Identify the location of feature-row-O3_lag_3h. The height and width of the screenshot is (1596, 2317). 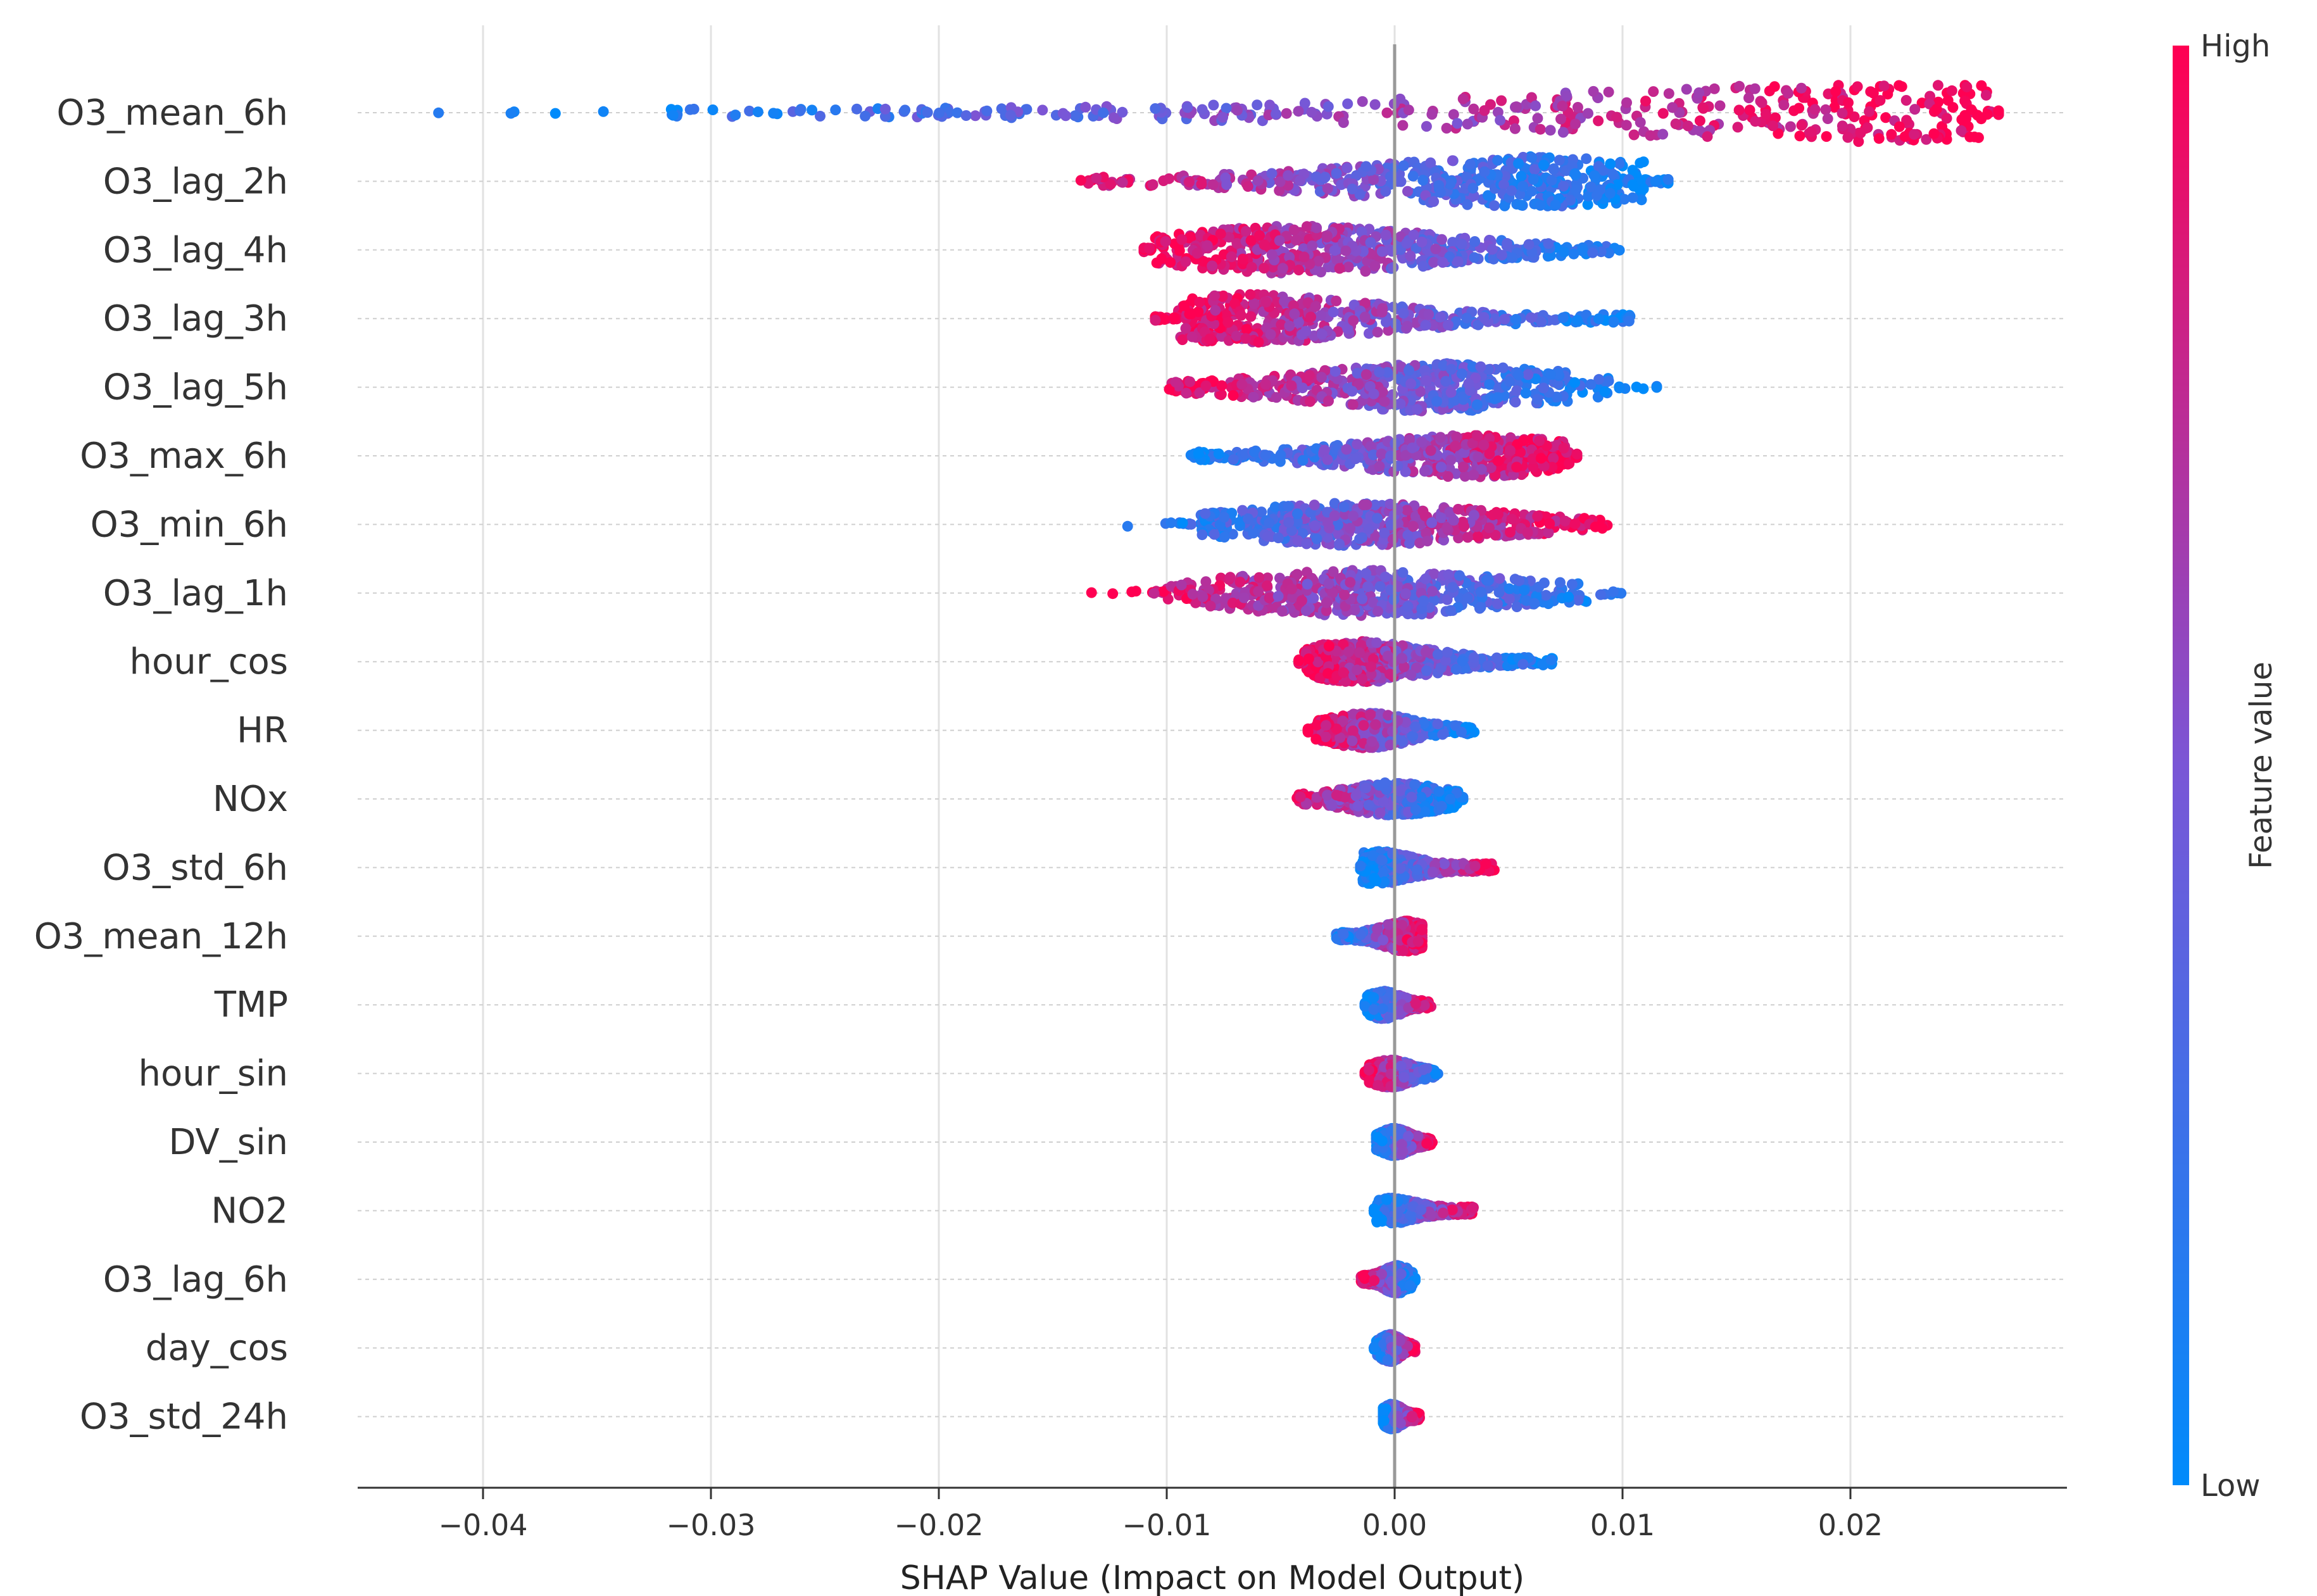
(1393, 318).